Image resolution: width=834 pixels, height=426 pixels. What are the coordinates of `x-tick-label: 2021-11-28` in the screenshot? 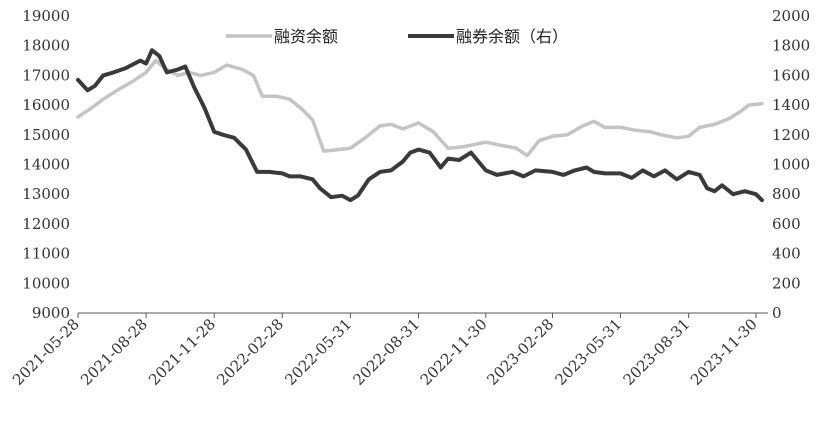 It's located at (182, 352).